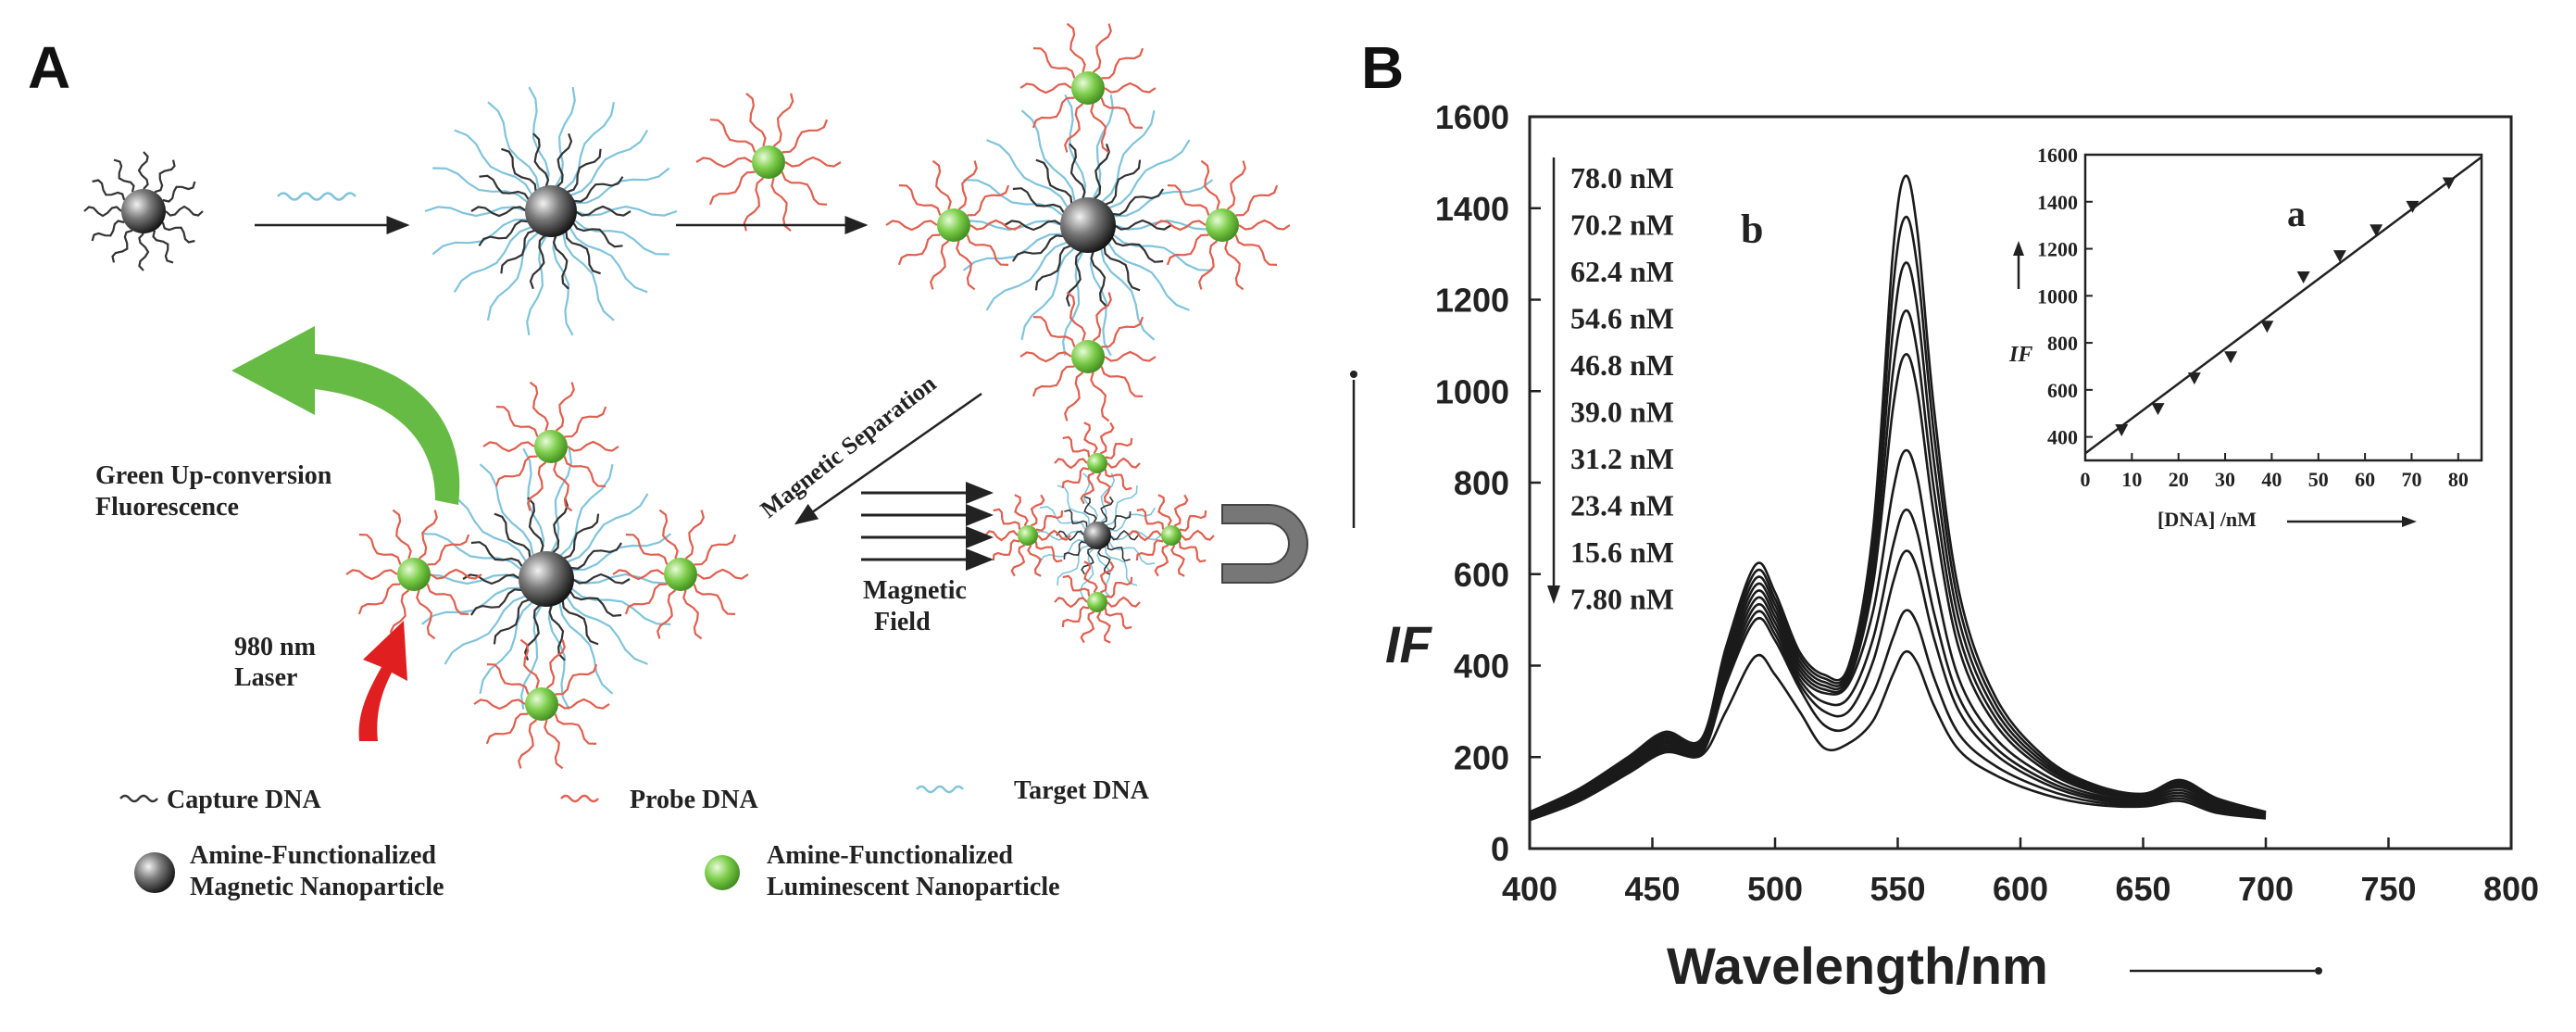 The height and width of the screenshot is (1032, 2576). What do you see at coordinates (1383, 67) in the screenshot?
I see `panel-b-label: B` at bounding box center [1383, 67].